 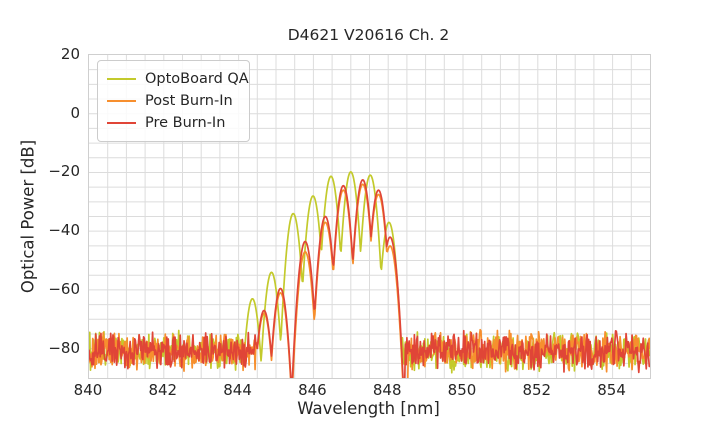 What do you see at coordinates (64, 288) in the screenshot?
I see `y-tick--60: −60` at bounding box center [64, 288].